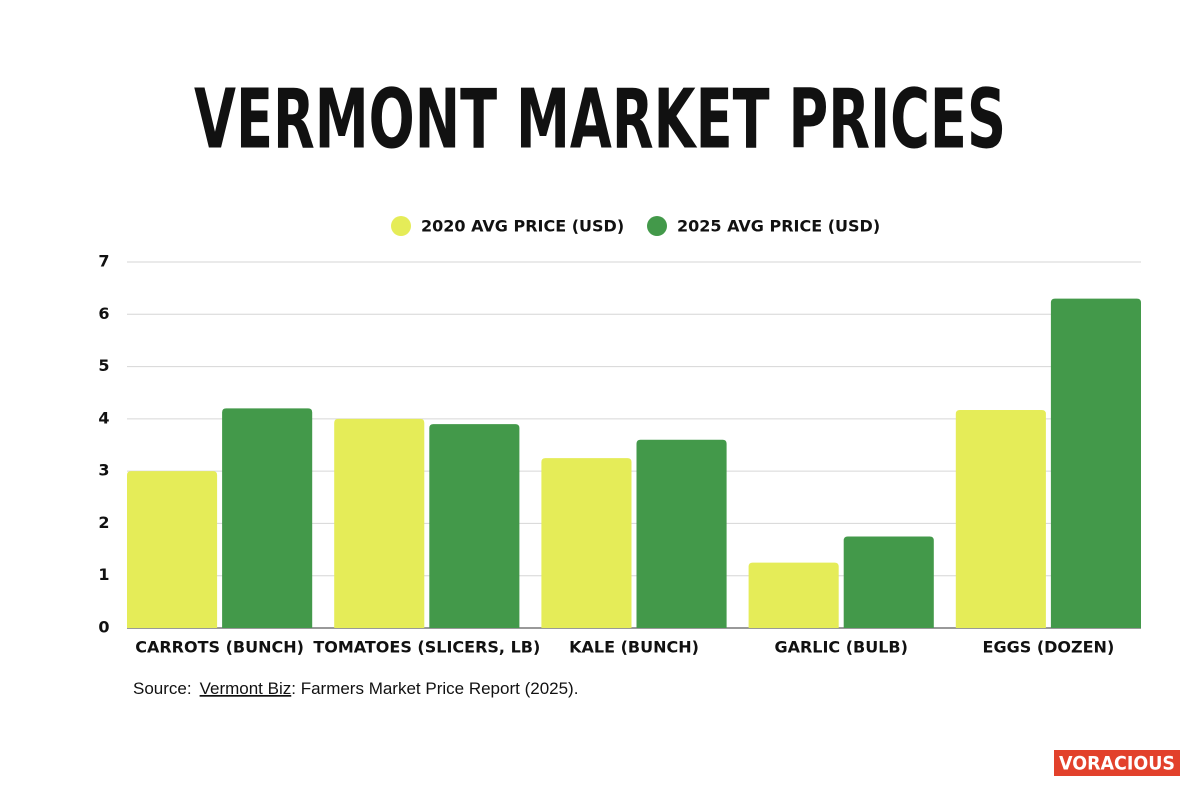 The height and width of the screenshot is (800, 1200). Describe the element at coordinates (522, 226) in the screenshot. I see `legend-label: 2020 AVG PRICE (USD)` at that location.